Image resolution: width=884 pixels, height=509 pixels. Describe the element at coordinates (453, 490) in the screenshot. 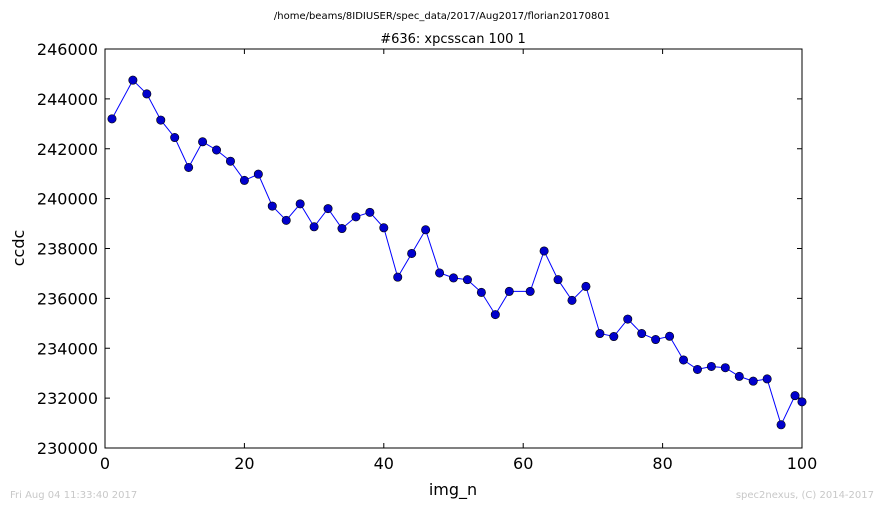

I see `x-axis-label: img_n` at that location.